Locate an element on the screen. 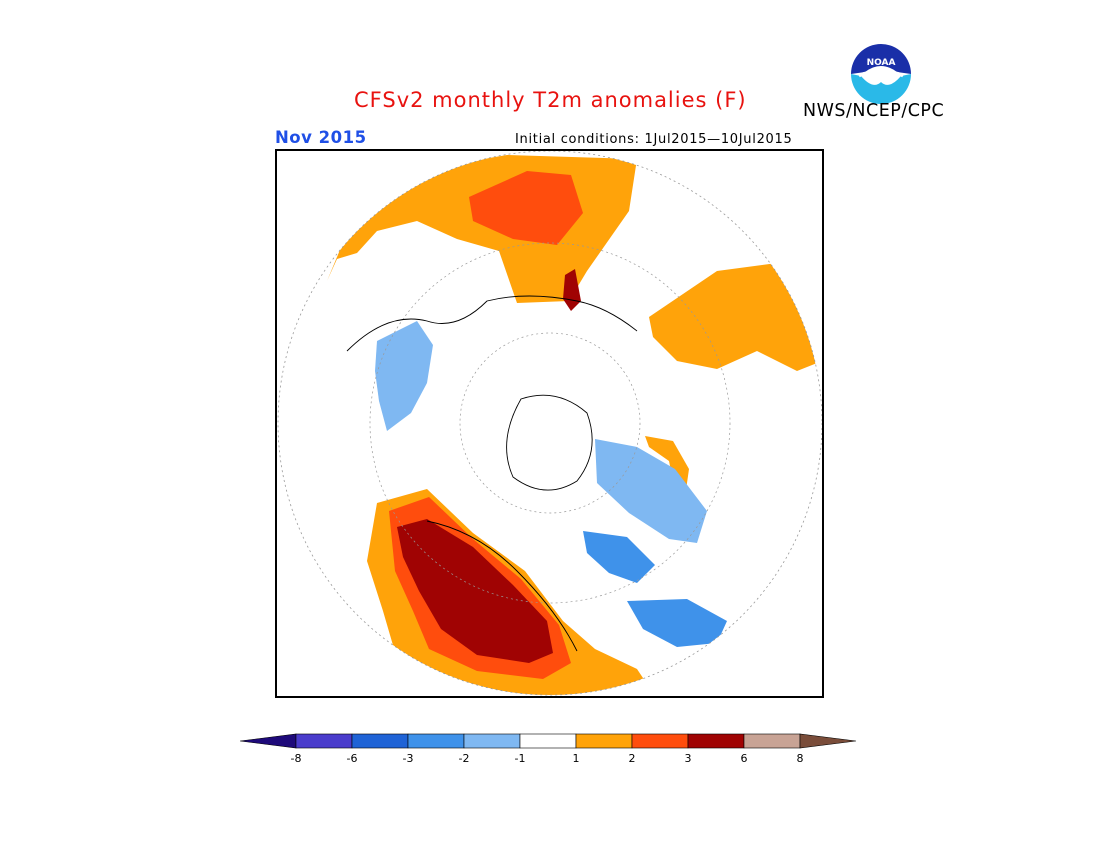 The height and width of the screenshot is (850, 1100). anomaly-region-siberia-core is located at coordinates (526, 208).